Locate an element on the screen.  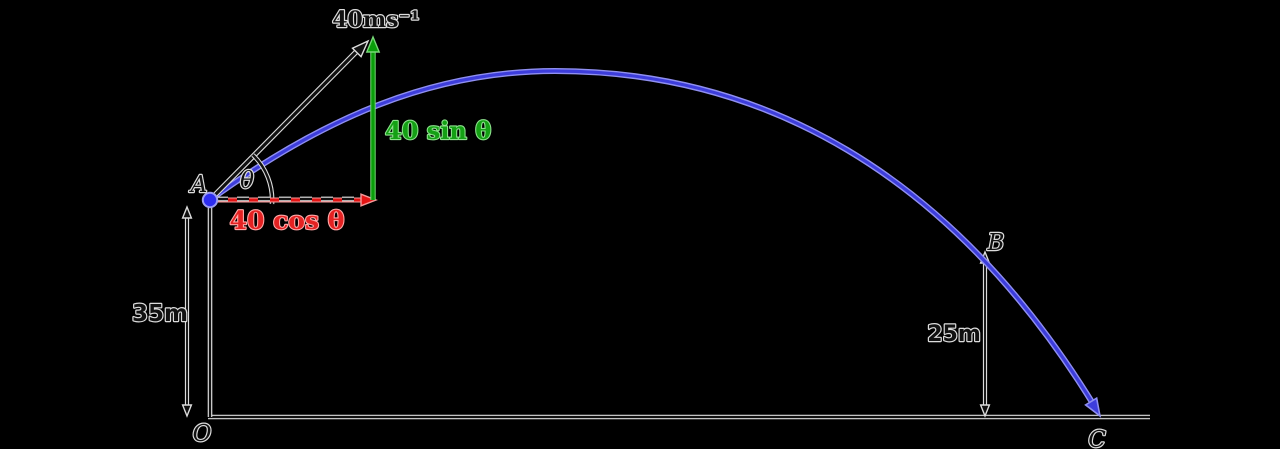
origin-label: O is located at coordinates (202, 434).